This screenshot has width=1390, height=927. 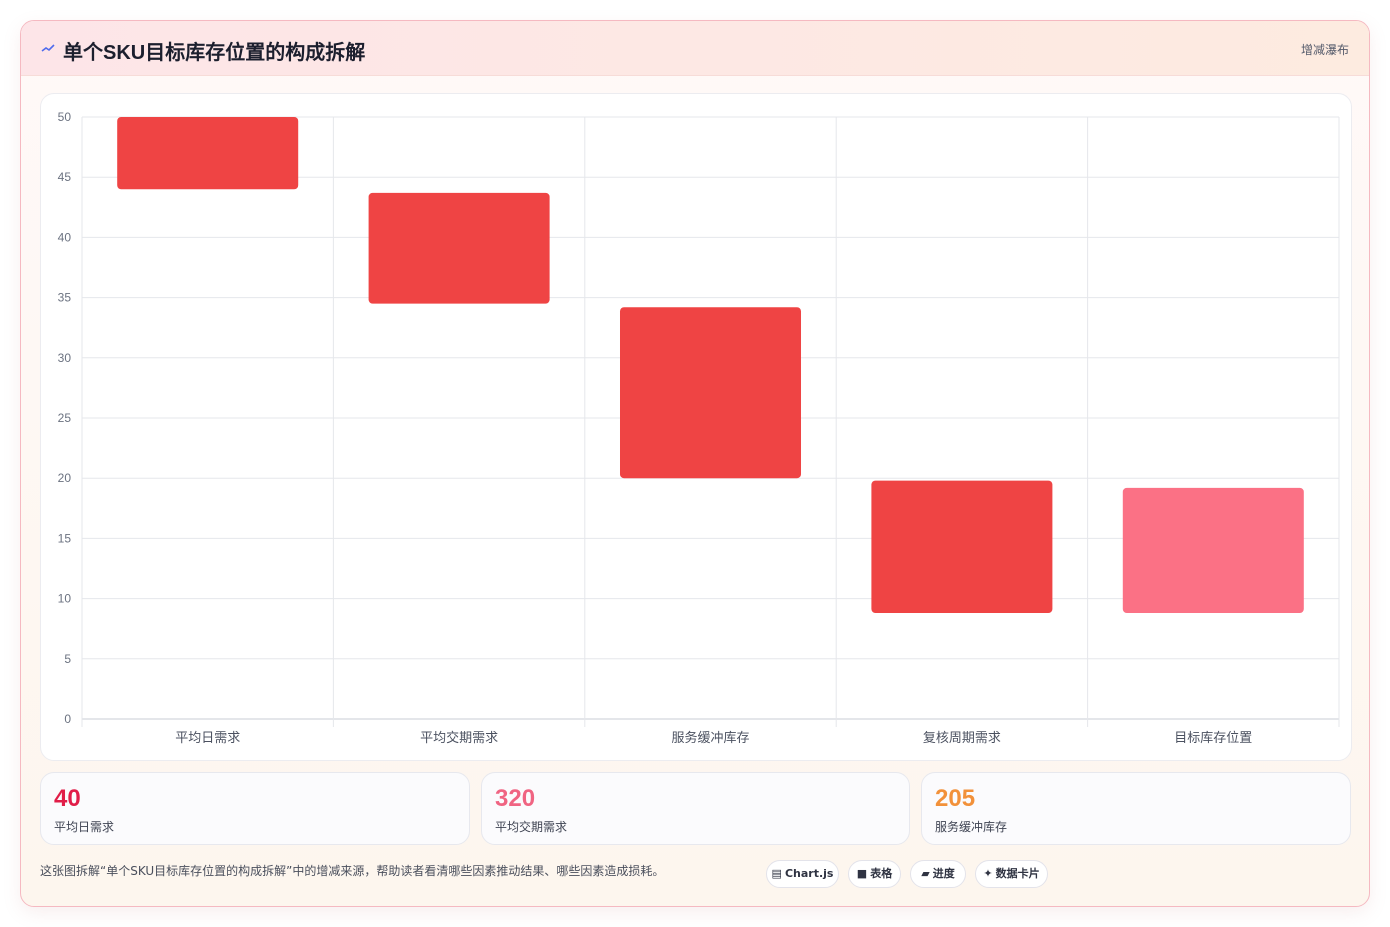 I want to click on chart-line-icon, so click(x=48, y=48).